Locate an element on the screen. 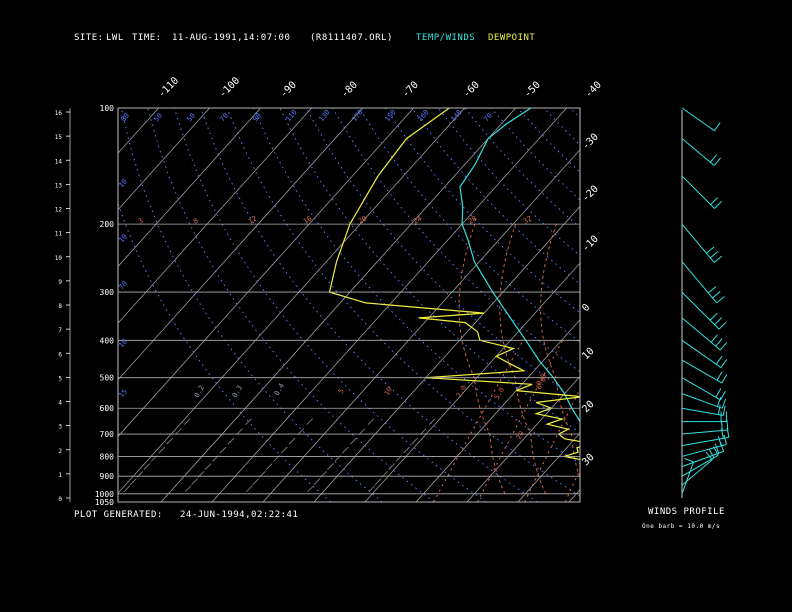  height-label: 14 is located at coordinates (59, 161).